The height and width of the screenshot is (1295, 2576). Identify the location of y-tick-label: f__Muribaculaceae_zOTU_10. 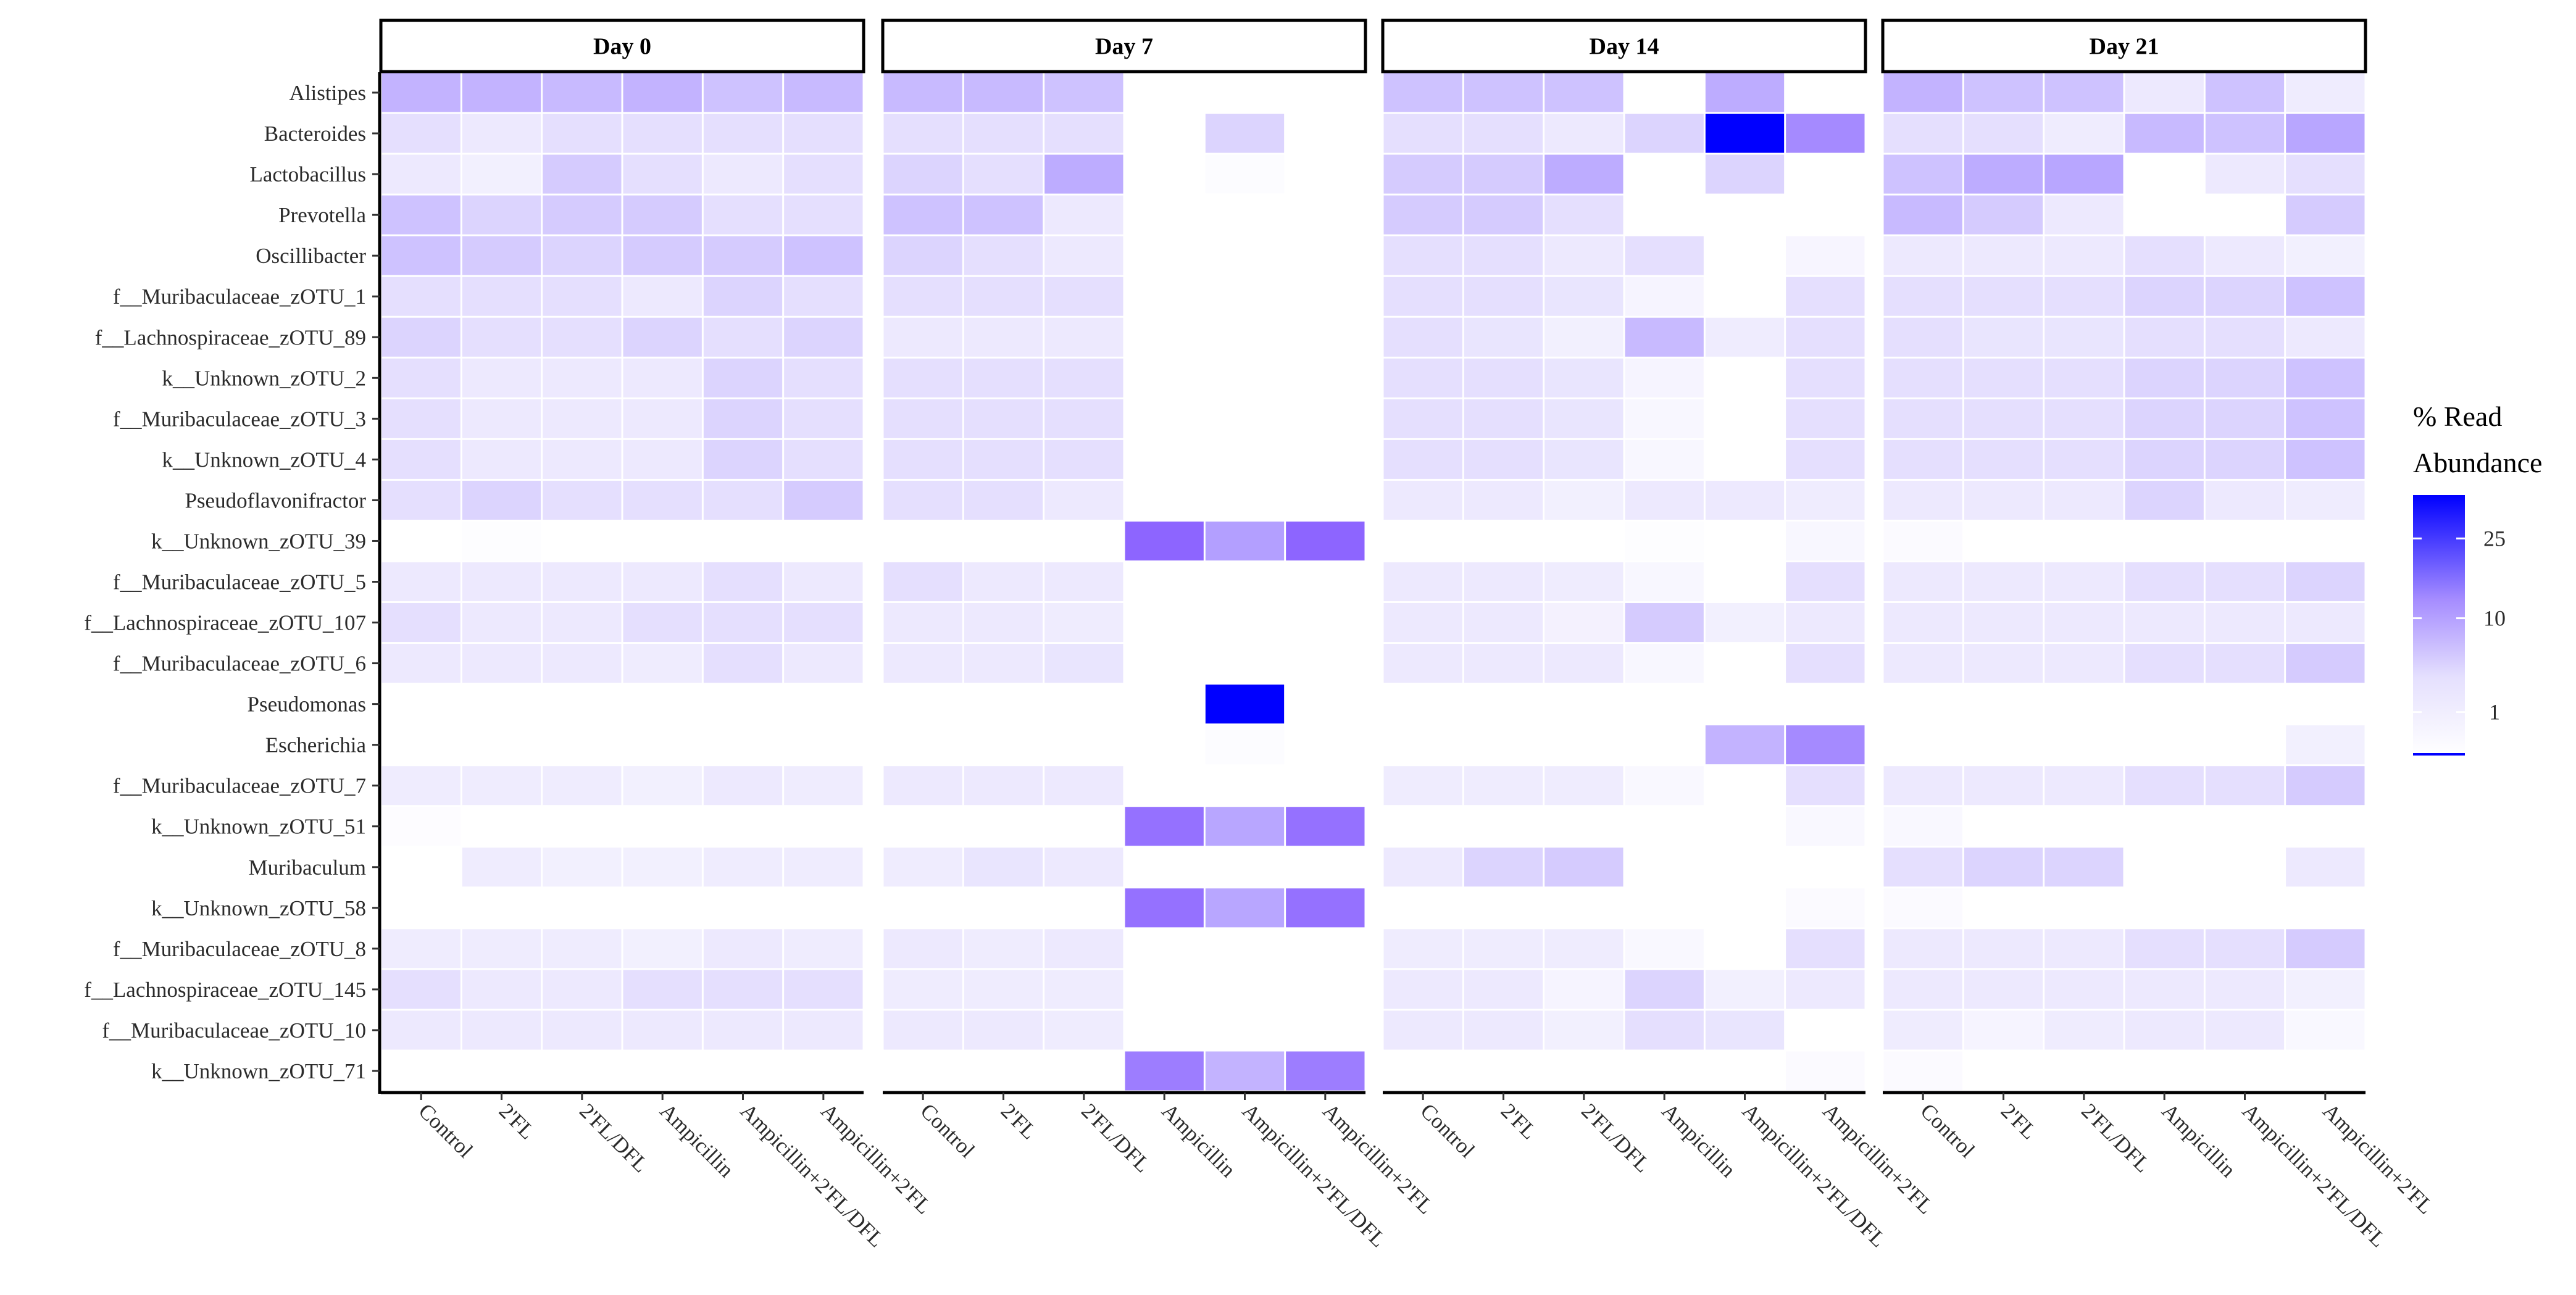
(234, 1030).